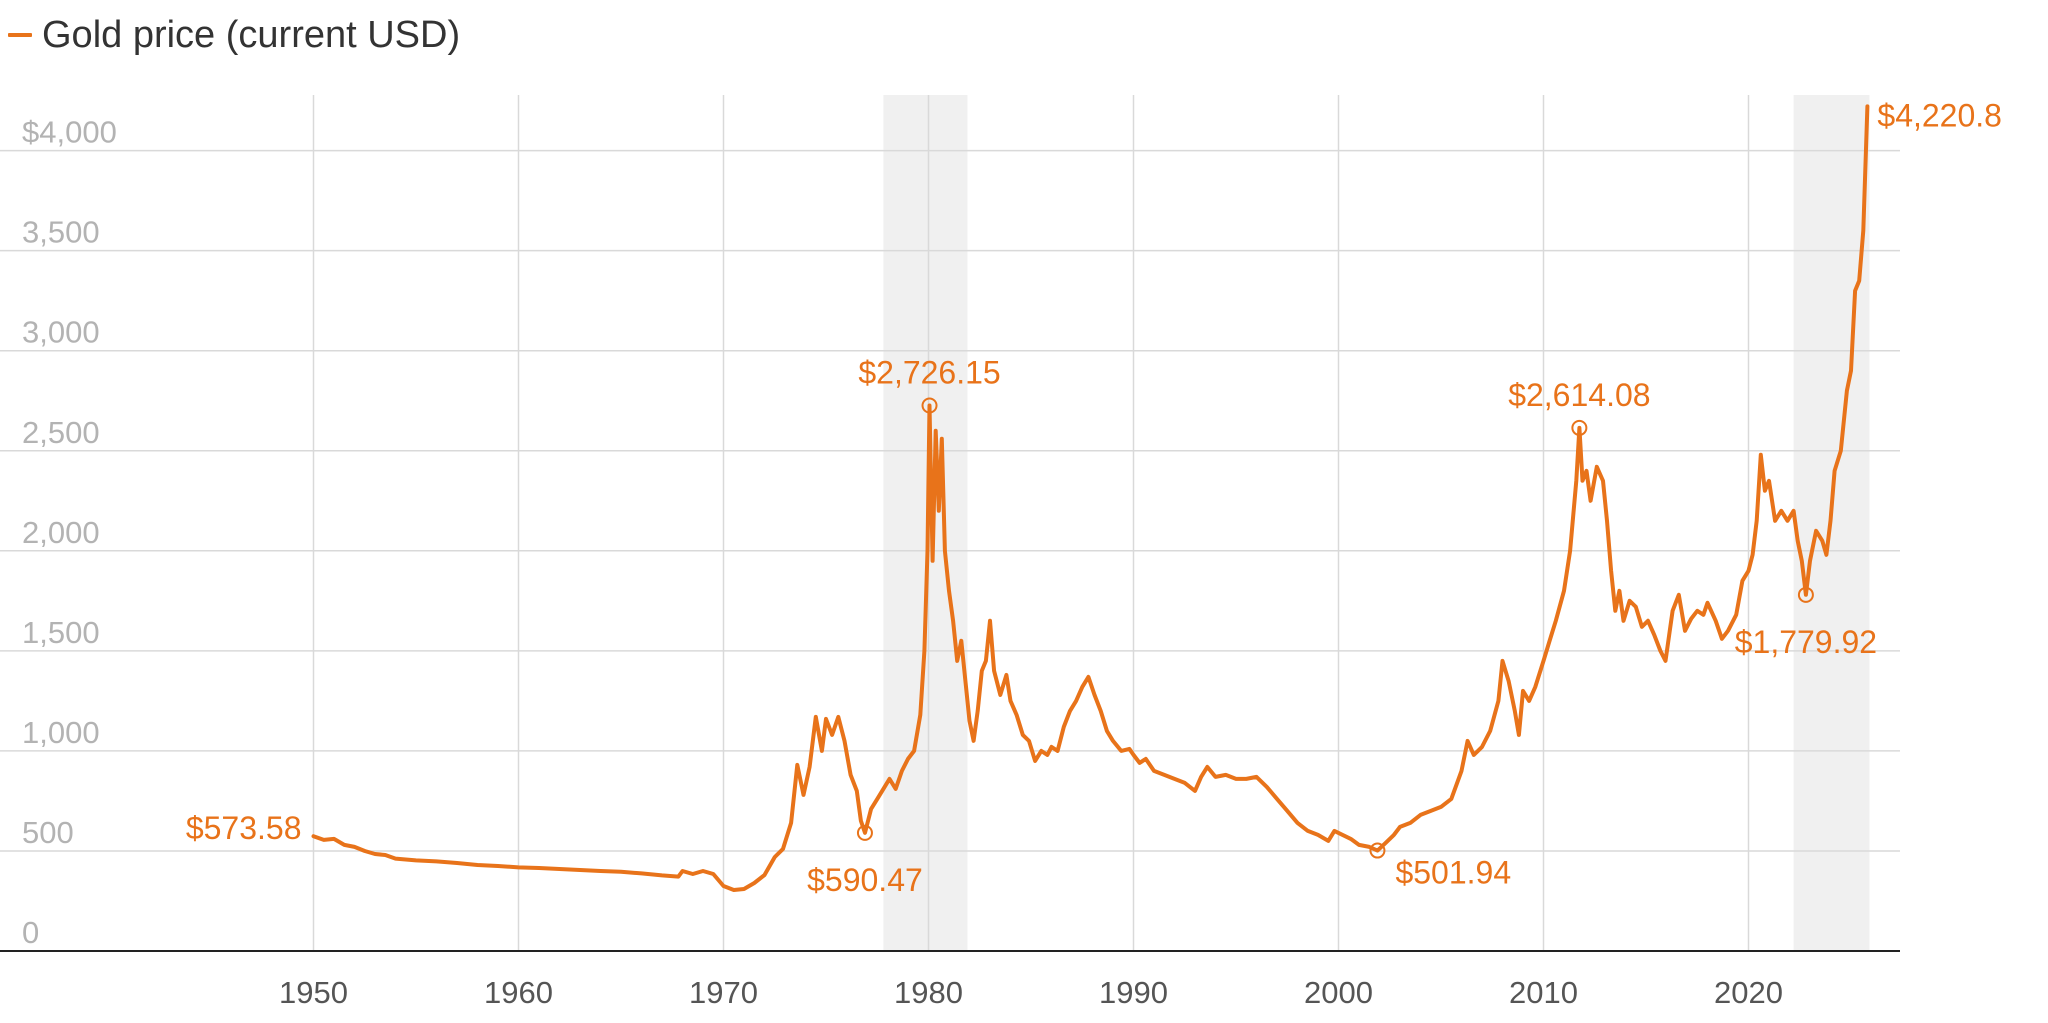 This screenshot has width=2048, height=1023. What do you see at coordinates (61, 732) in the screenshot?
I see `y-tick-label-1000: 1,000` at bounding box center [61, 732].